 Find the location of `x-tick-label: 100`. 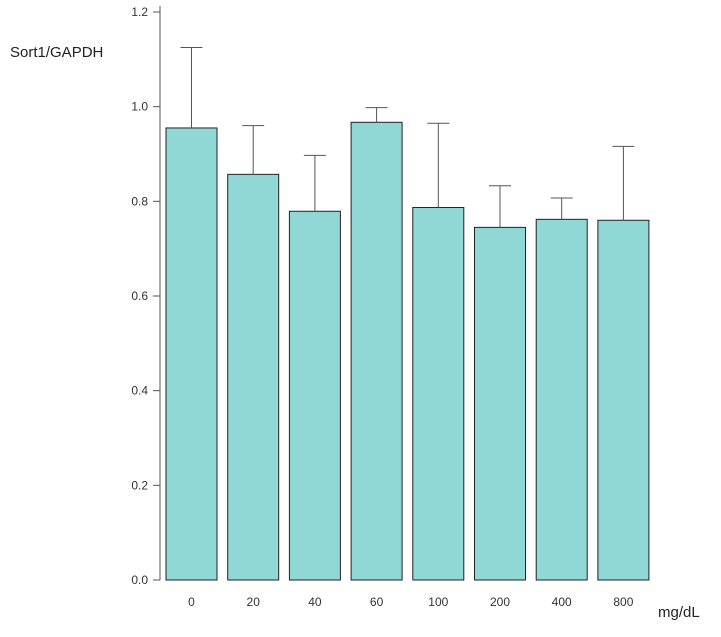

x-tick-label: 100 is located at coordinates (438, 602).